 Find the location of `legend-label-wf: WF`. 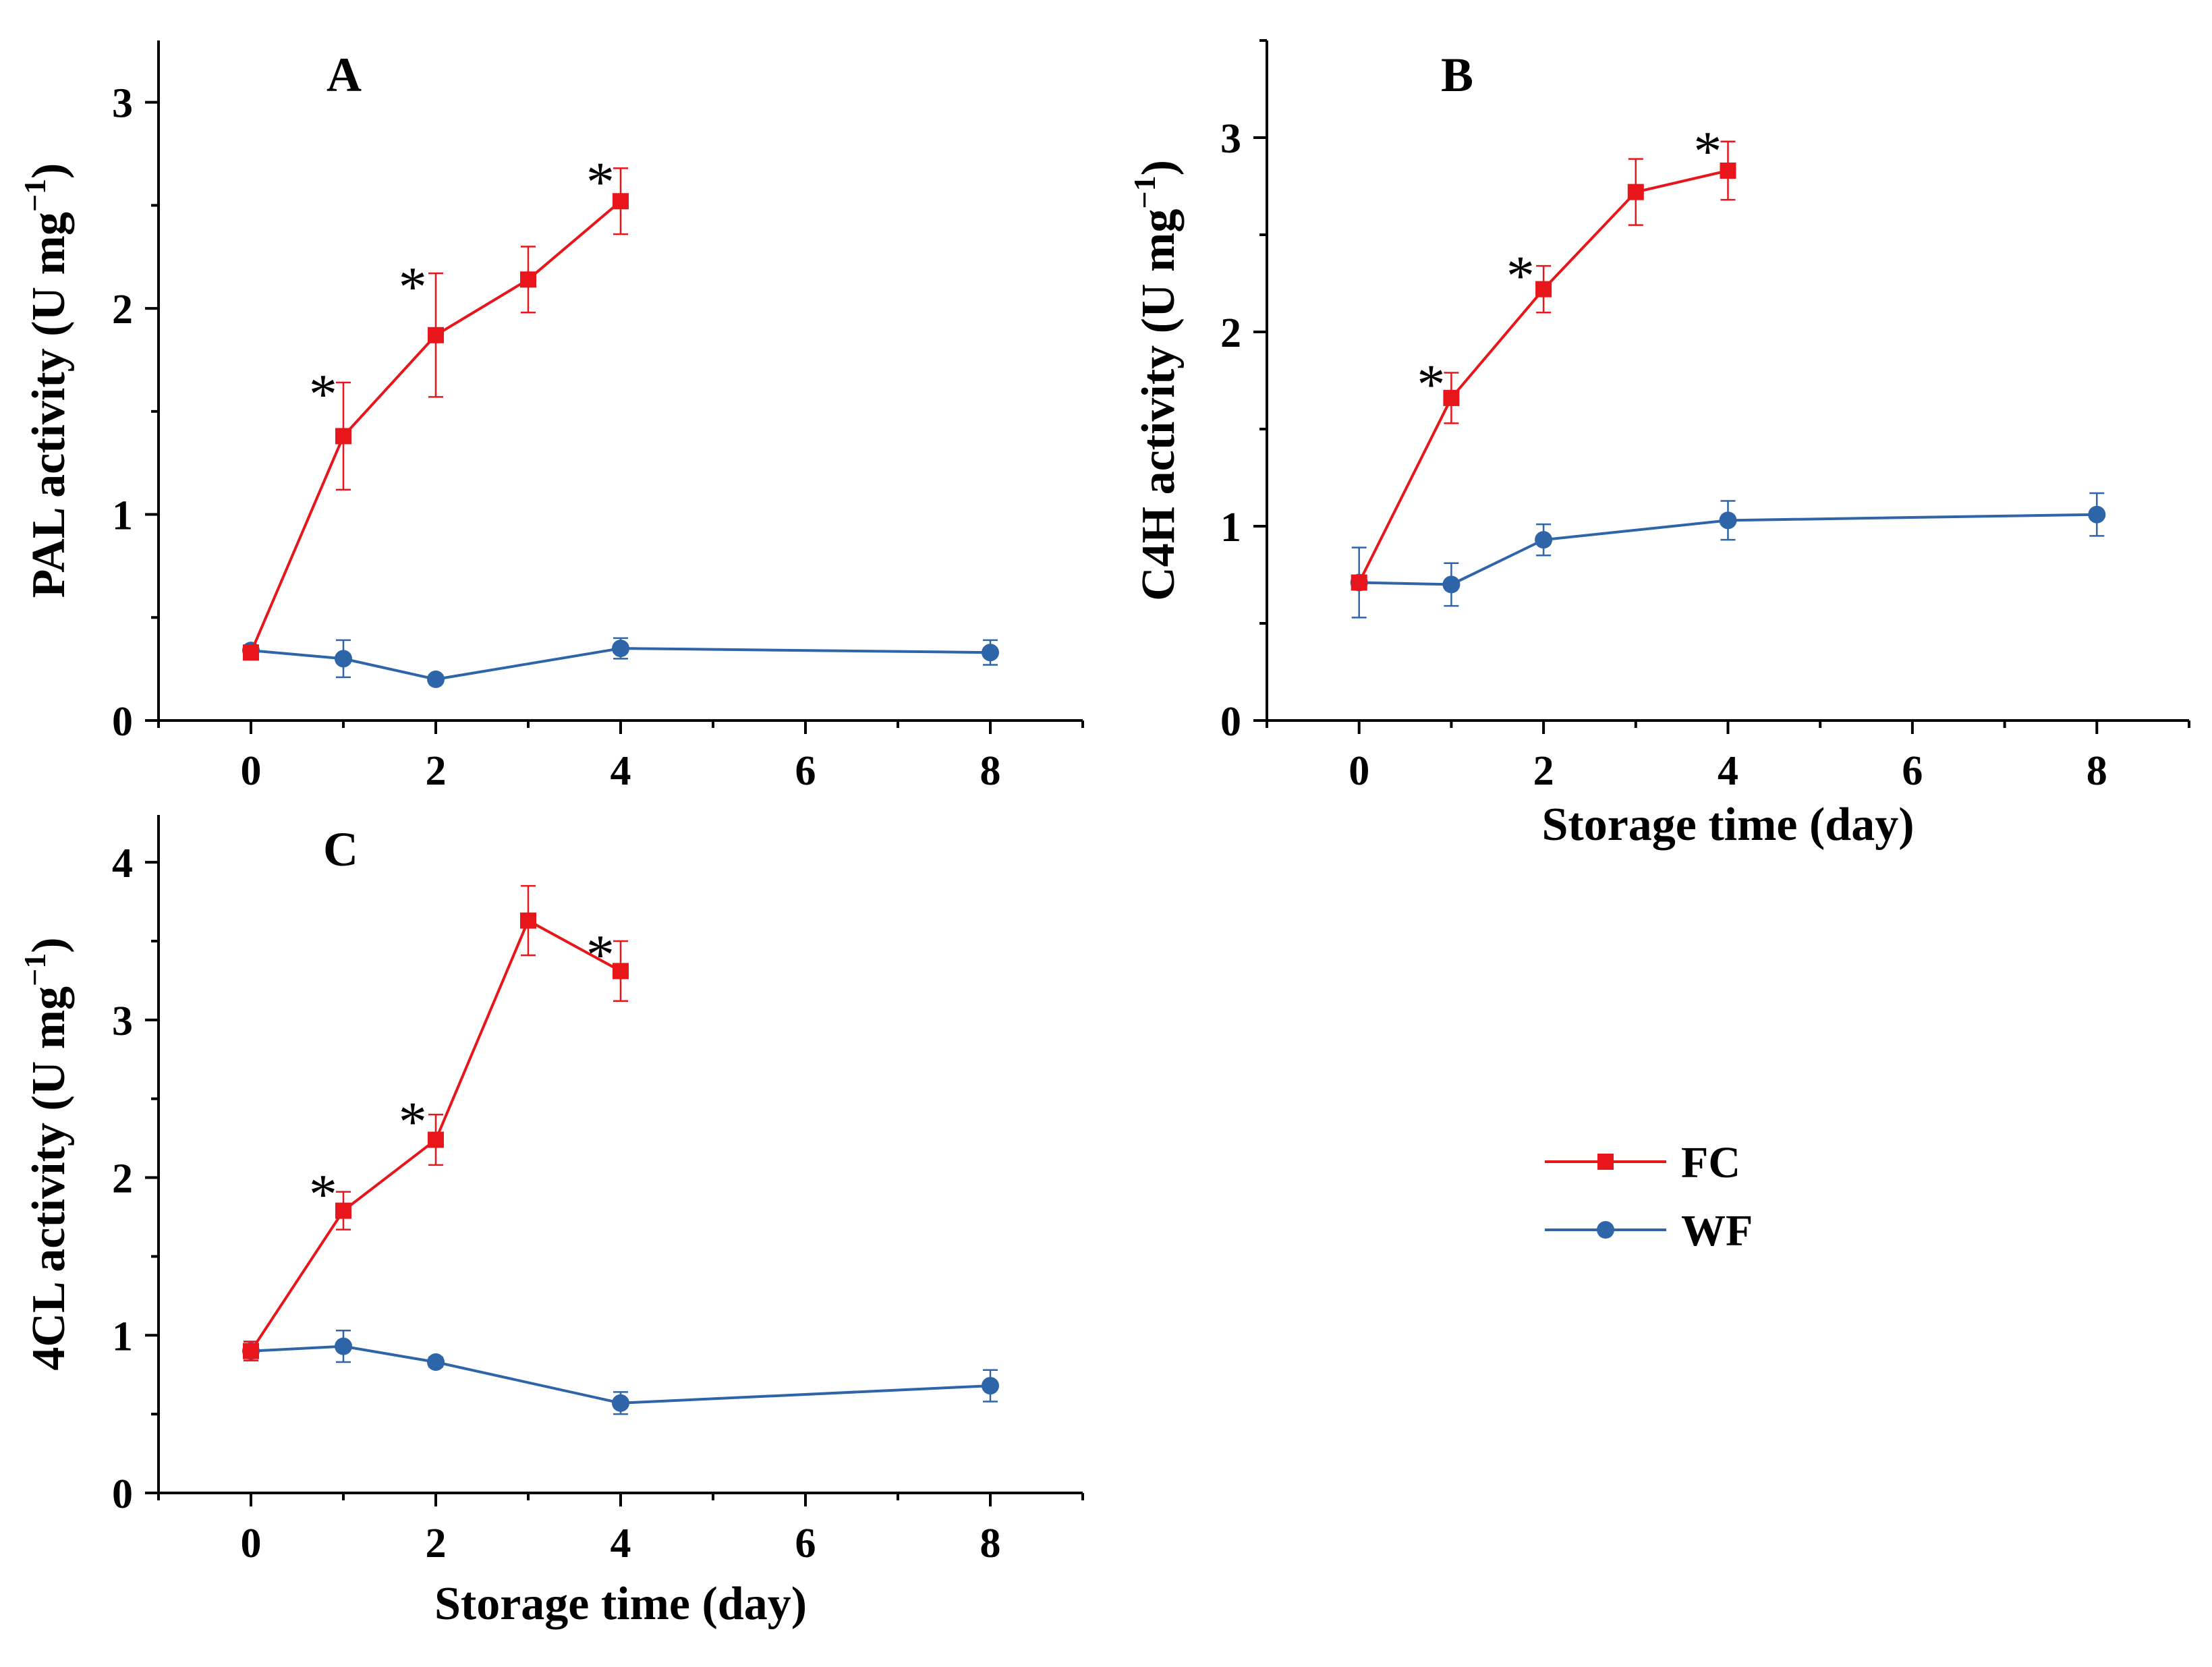

legend-label-wf: WF is located at coordinates (1717, 1230).